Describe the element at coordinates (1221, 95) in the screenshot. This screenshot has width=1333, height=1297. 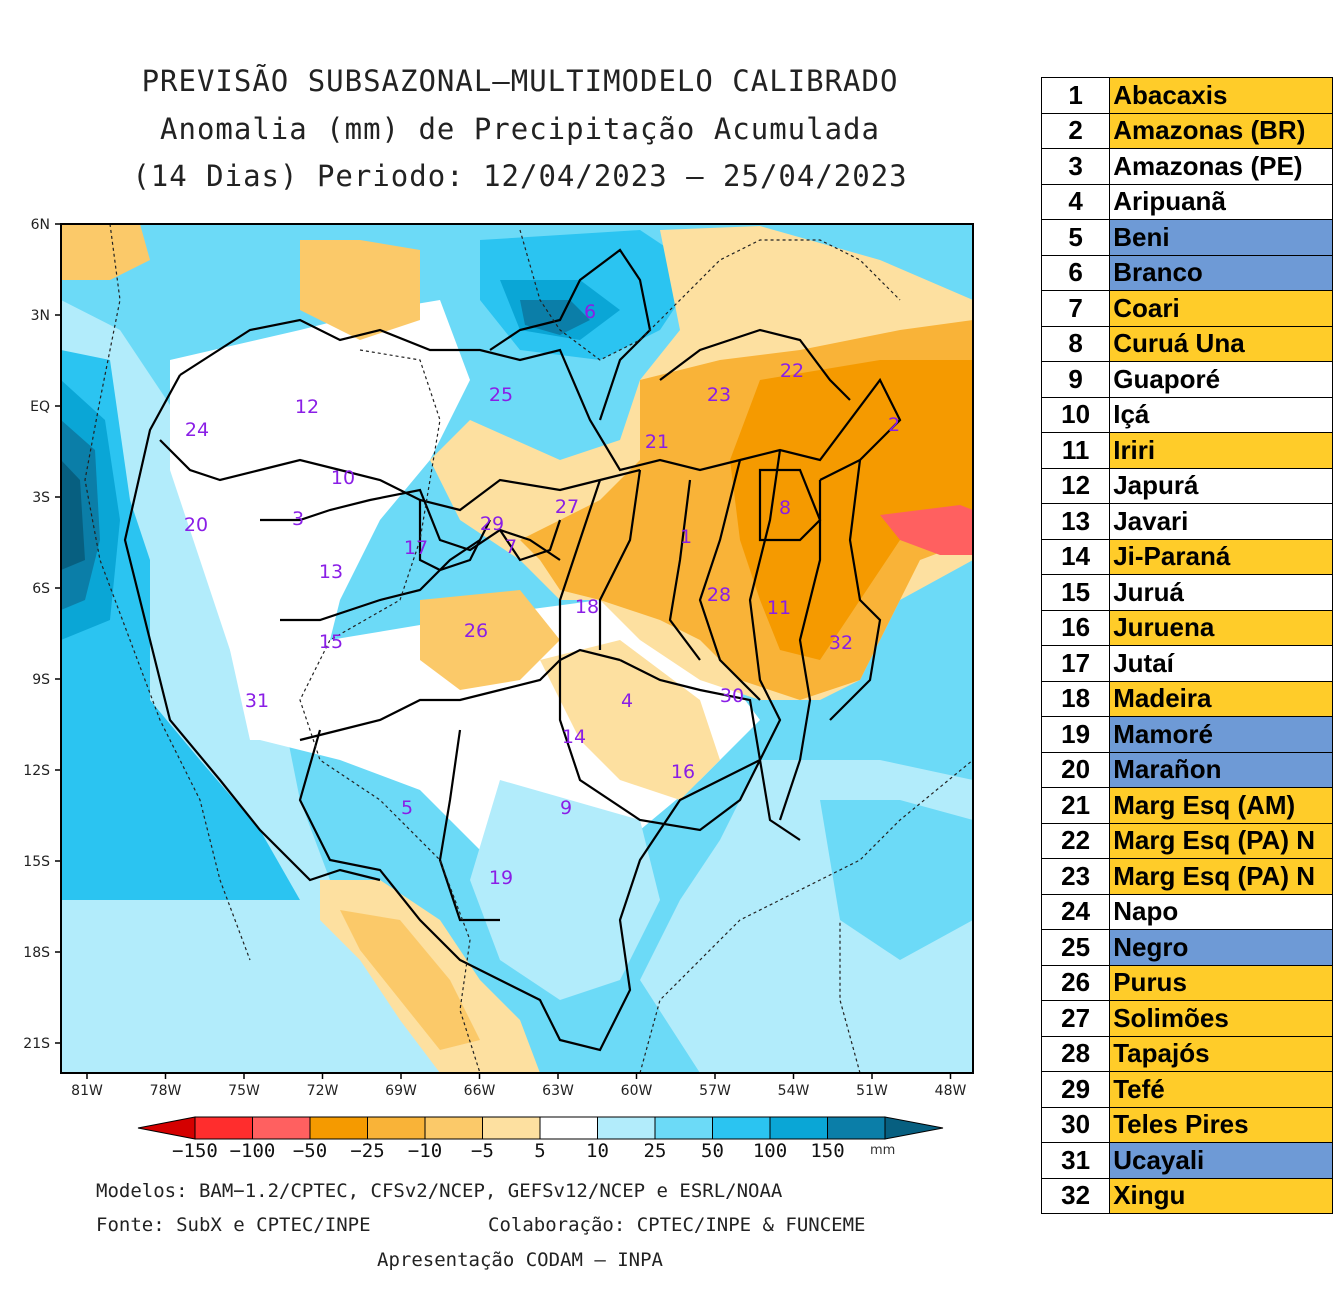
I see `legend-basin-name: Abacaxis` at that location.